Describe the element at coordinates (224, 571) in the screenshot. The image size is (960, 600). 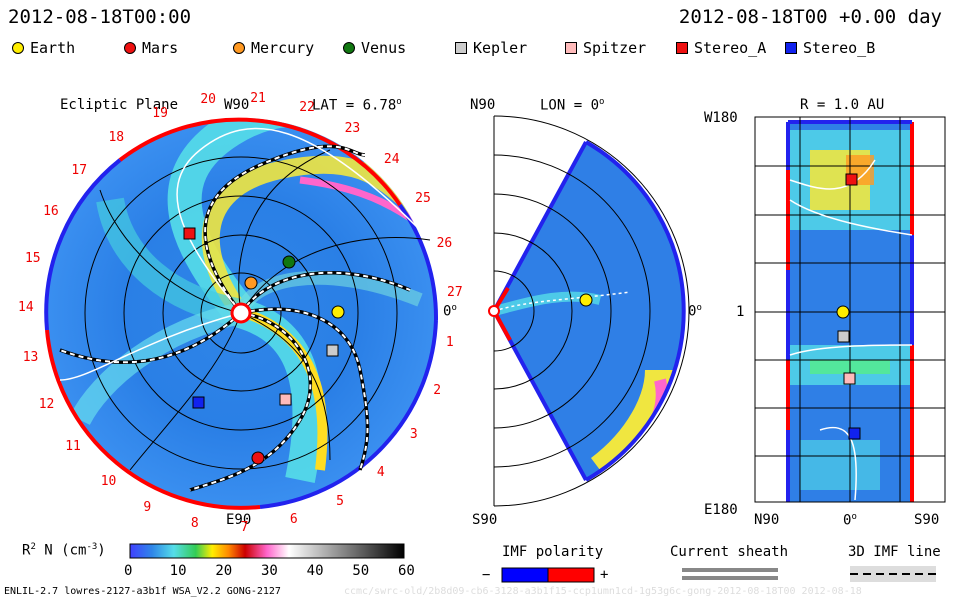
I see `colorbar-tick-label: 20` at that location.